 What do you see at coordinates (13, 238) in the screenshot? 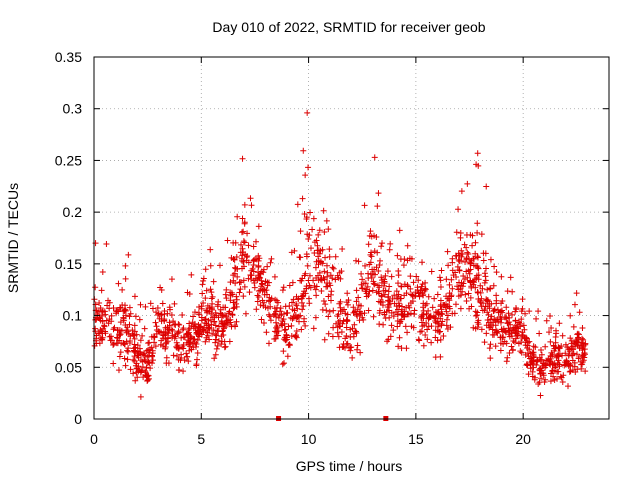
I see `y-axis-label: SRMTID / TECUs` at bounding box center [13, 238].